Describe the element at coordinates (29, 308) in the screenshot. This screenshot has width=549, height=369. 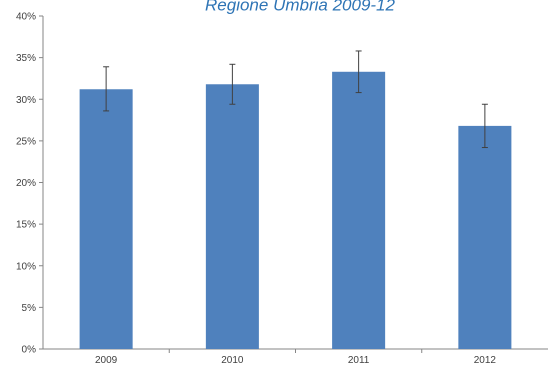
I see `y-tick-label: 5%` at that location.